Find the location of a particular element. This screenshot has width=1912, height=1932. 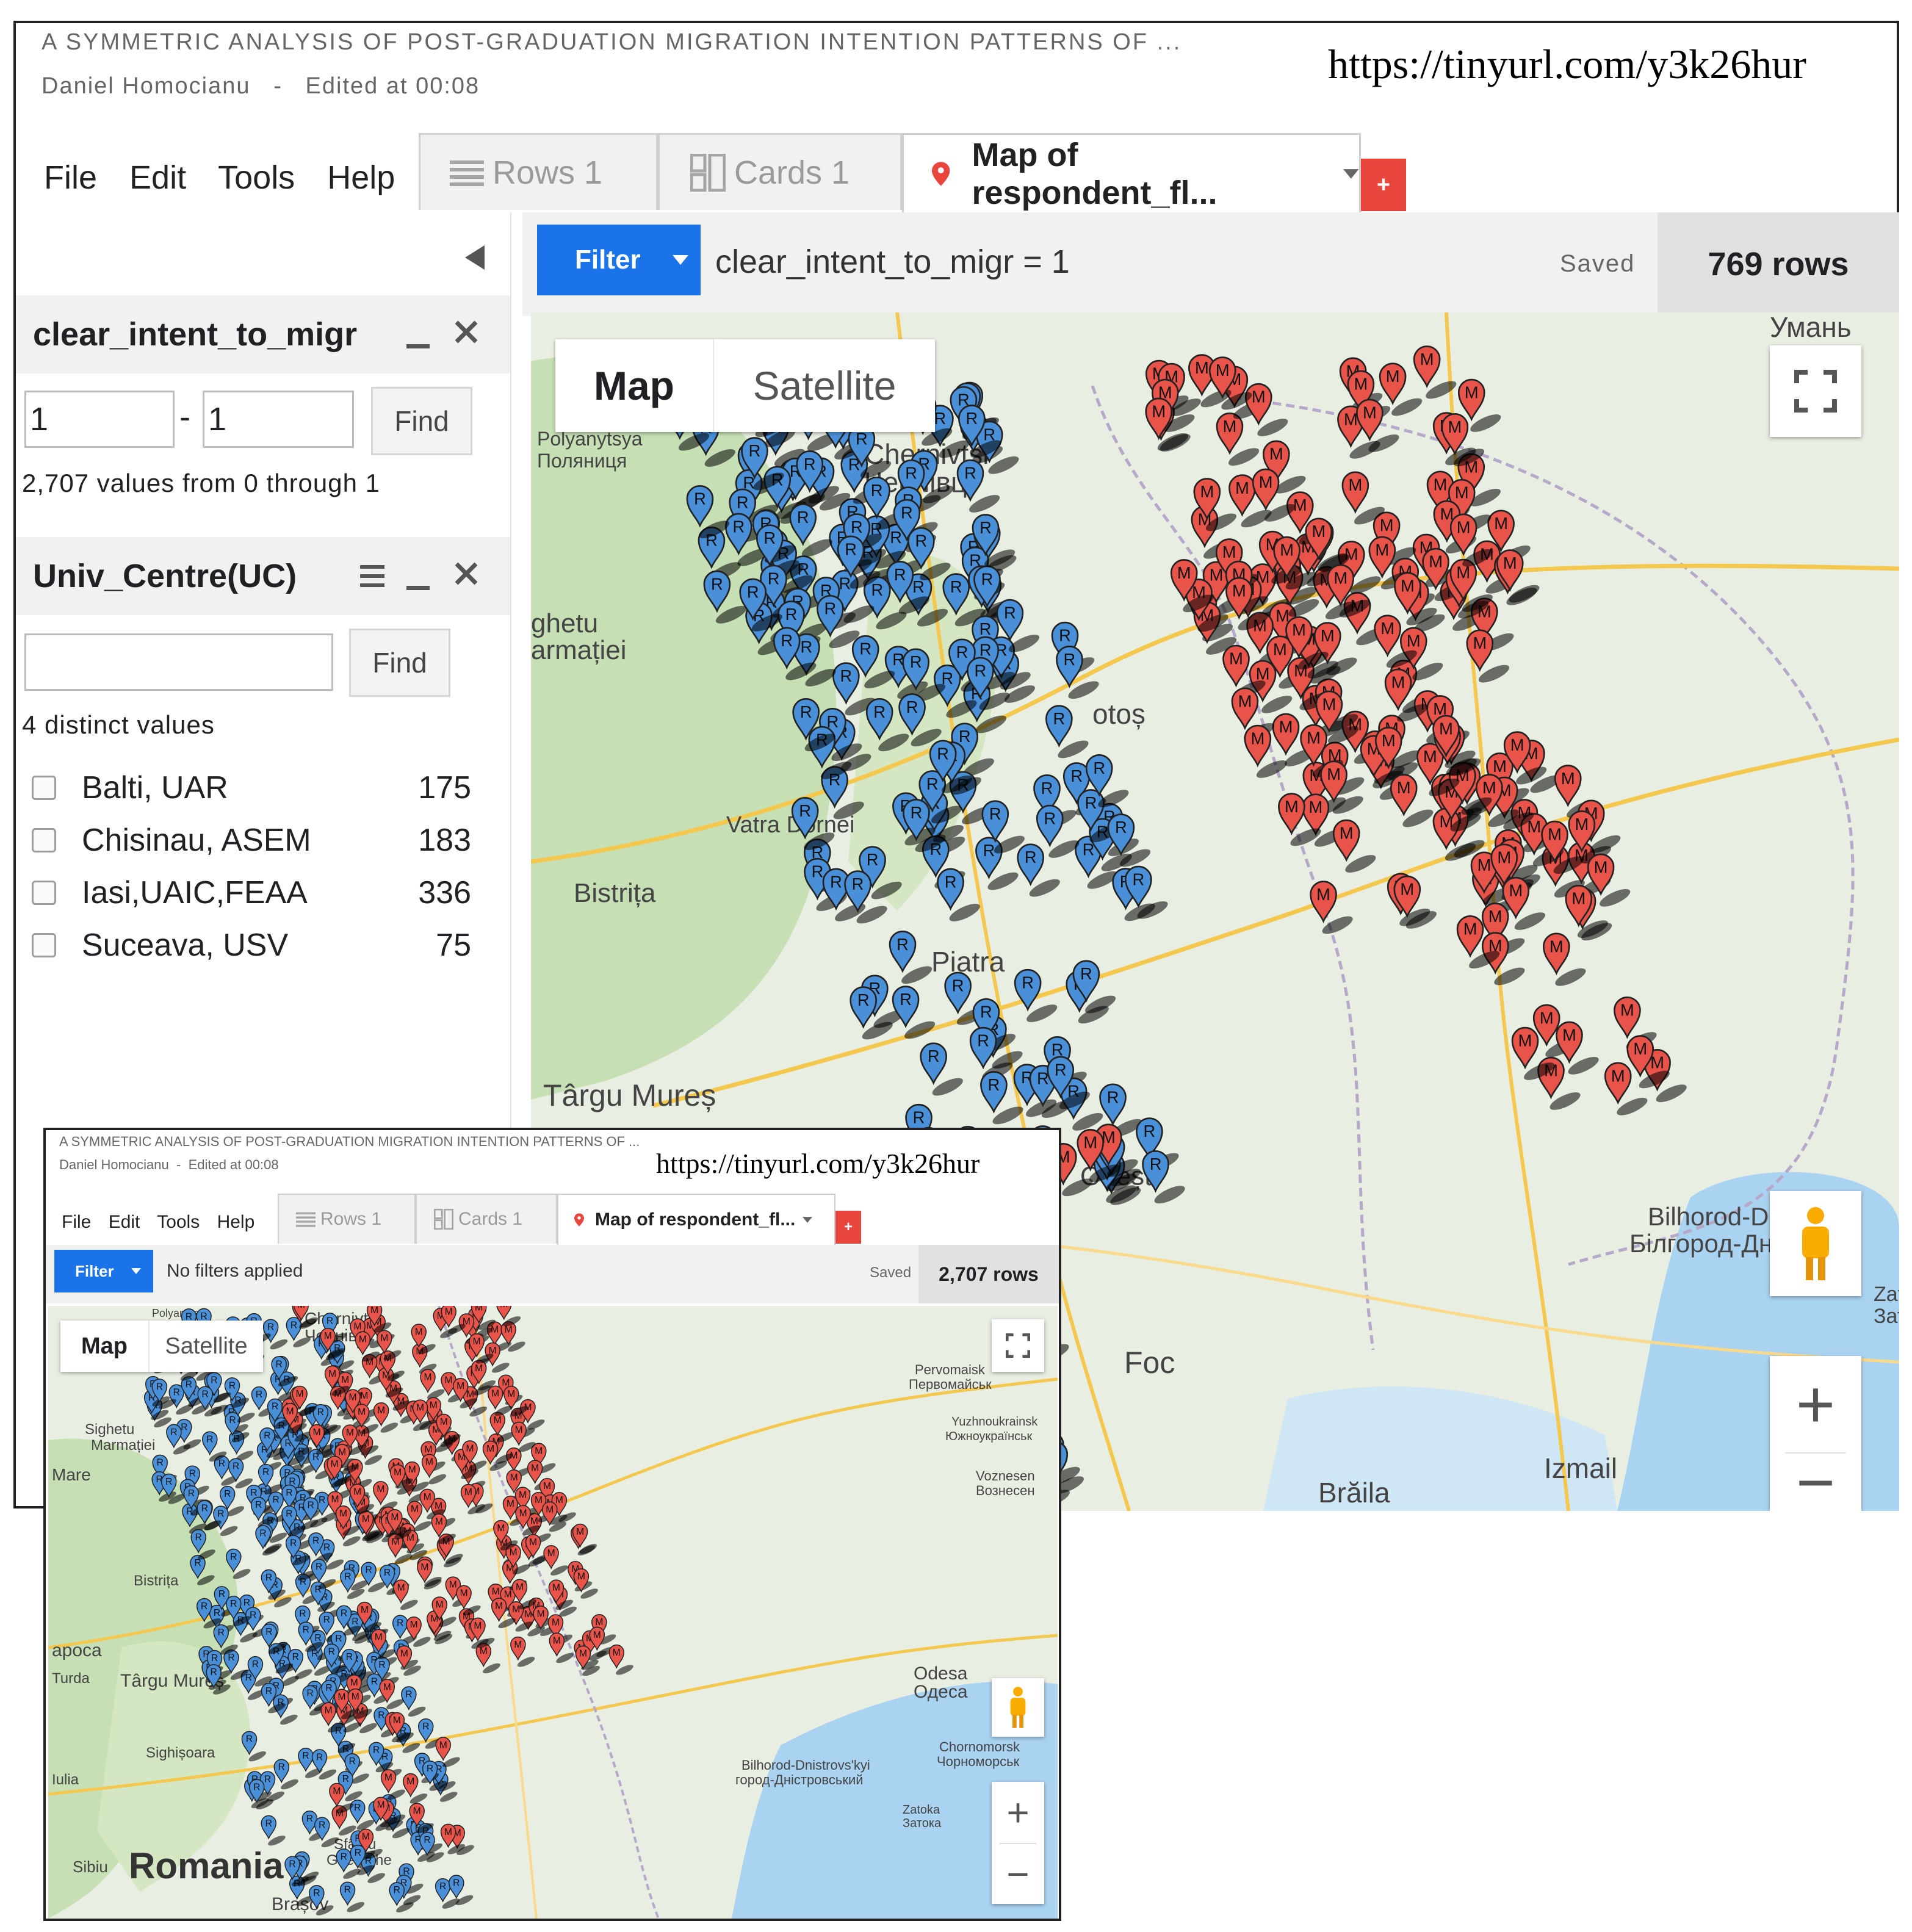

map-type-satellite-button: Satellite is located at coordinates (205, 1346).